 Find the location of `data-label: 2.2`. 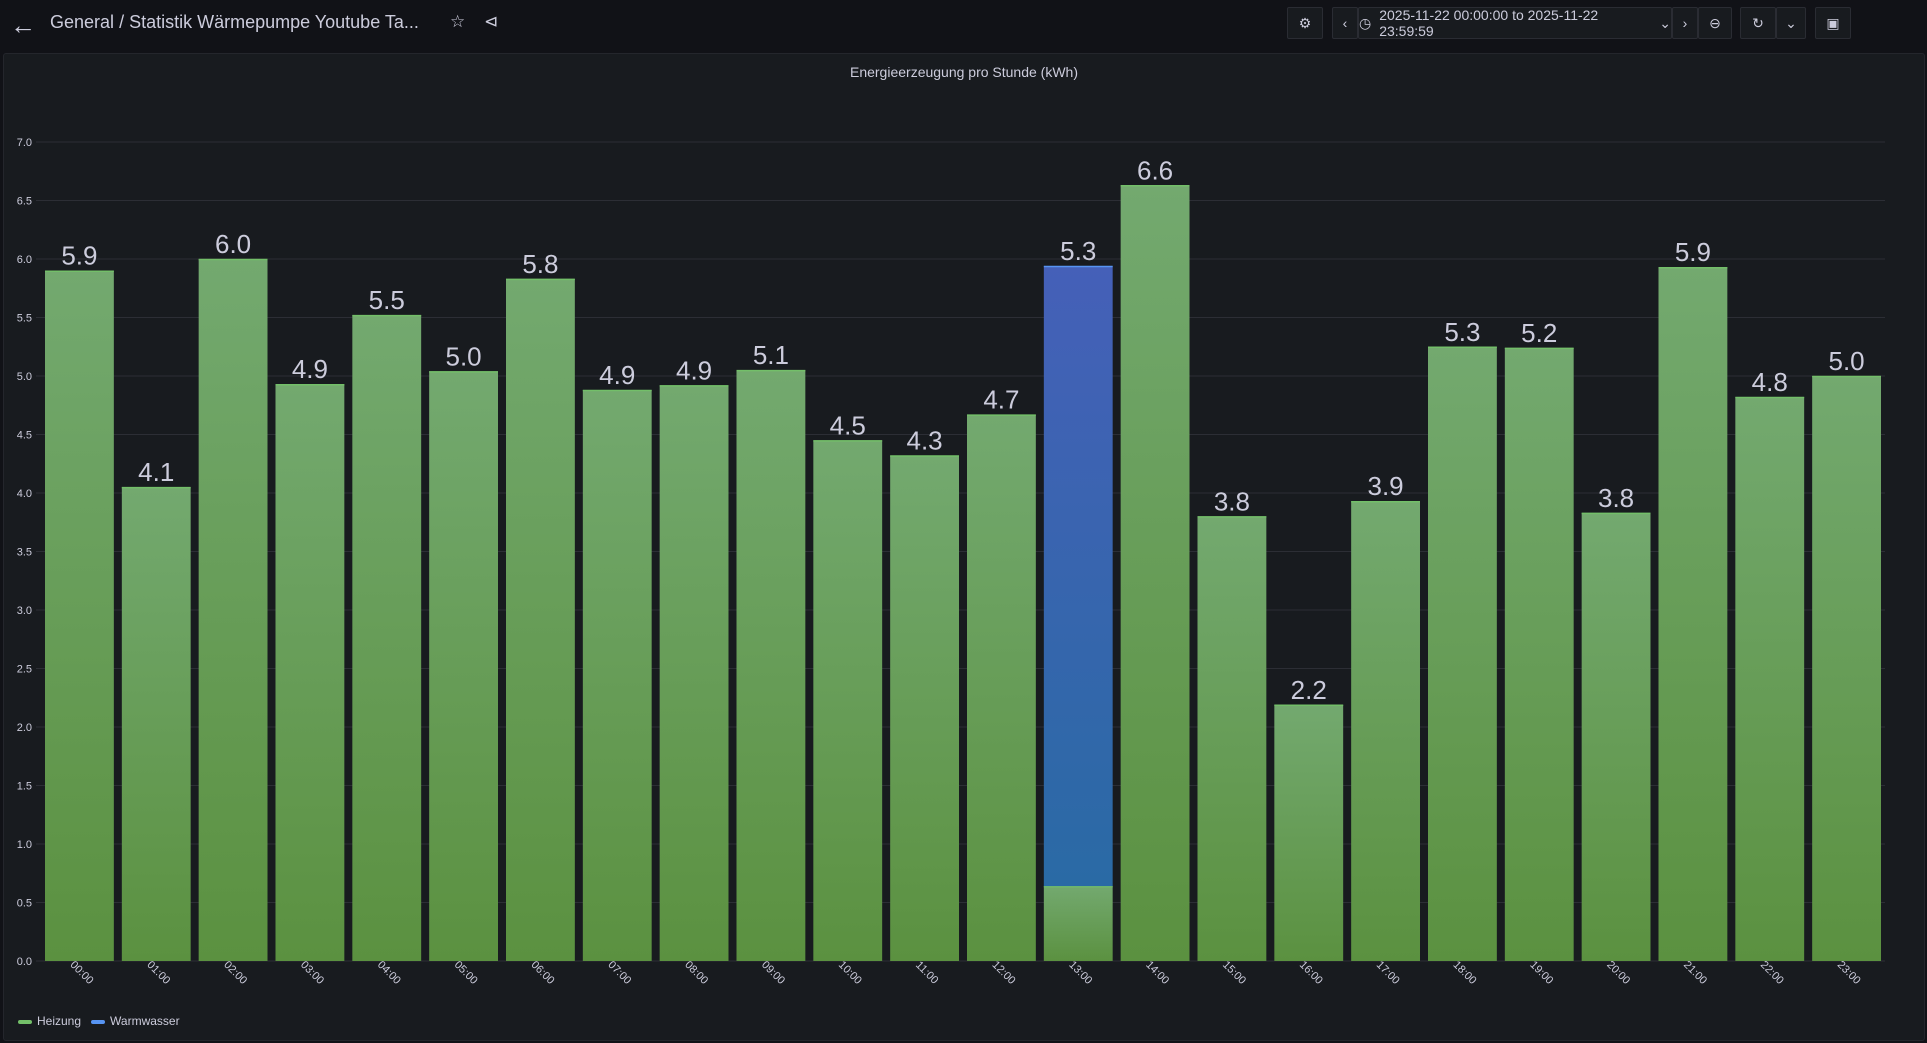

data-label: 2.2 is located at coordinates (1309, 690).